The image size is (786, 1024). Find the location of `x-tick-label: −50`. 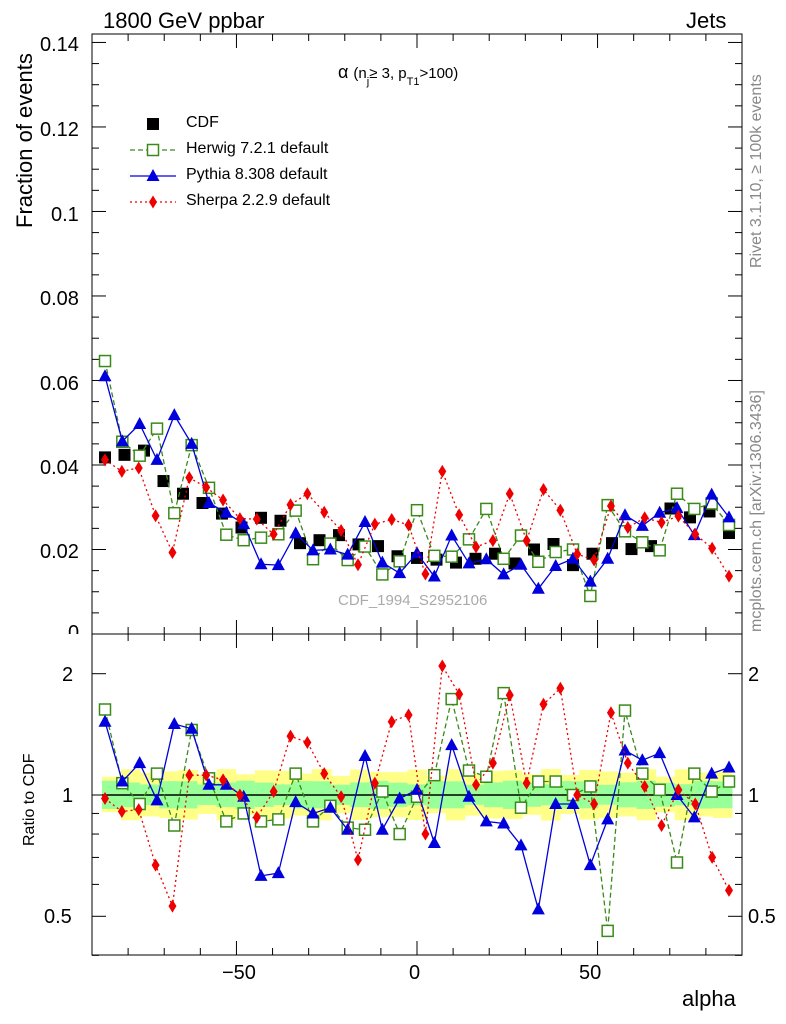

x-tick-label: −50 is located at coordinates (239, 973).